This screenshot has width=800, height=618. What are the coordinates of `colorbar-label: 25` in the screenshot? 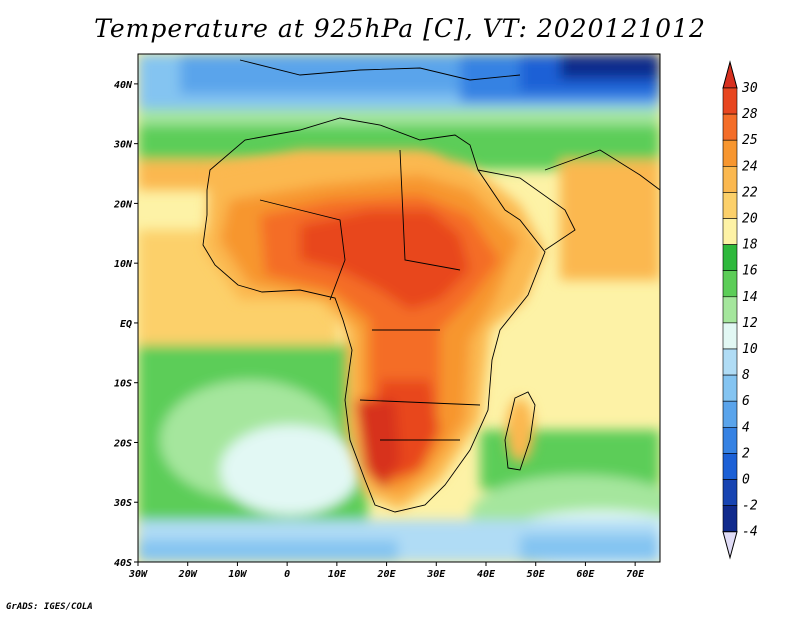 It's located at (750, 140).